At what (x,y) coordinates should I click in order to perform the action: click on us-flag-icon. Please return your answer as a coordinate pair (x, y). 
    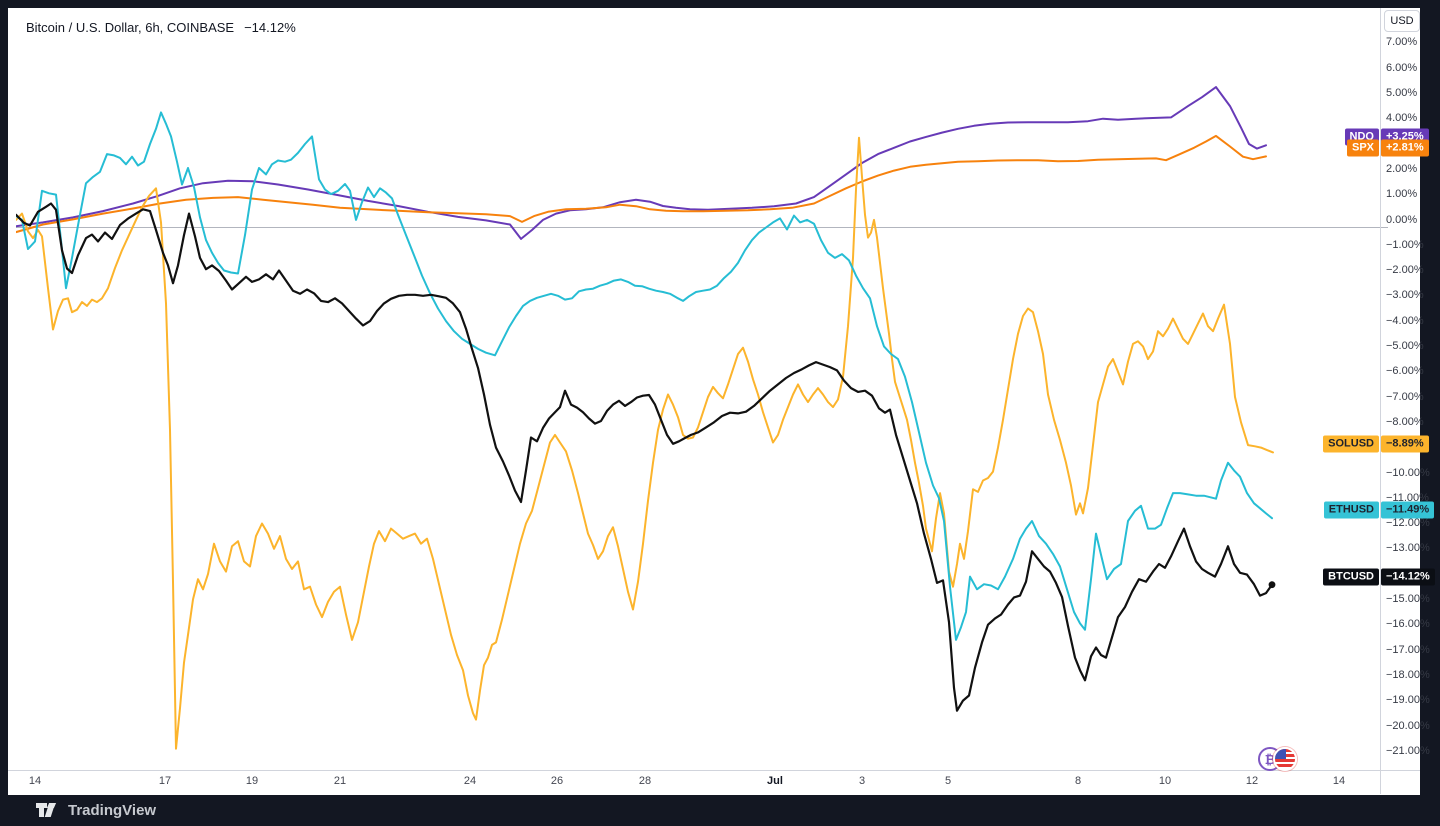
    Looking at the image, I should click on (1285, 759).